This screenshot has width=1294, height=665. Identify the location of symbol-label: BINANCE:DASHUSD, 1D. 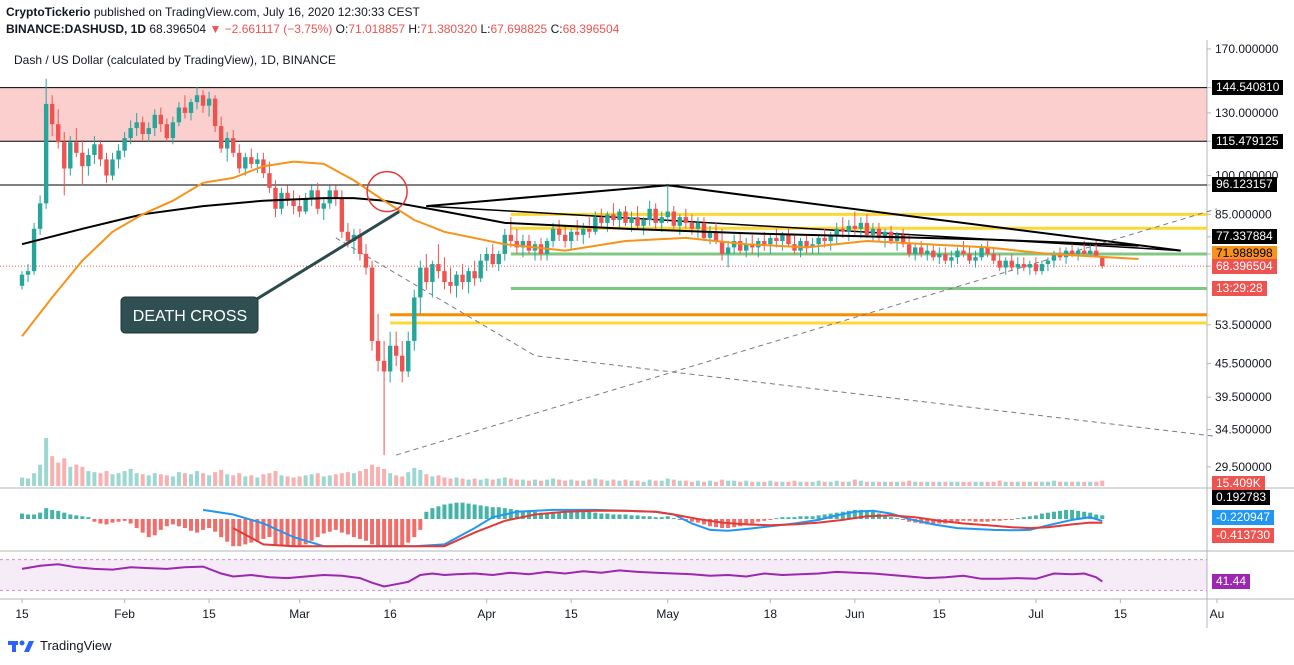
(76, 29).